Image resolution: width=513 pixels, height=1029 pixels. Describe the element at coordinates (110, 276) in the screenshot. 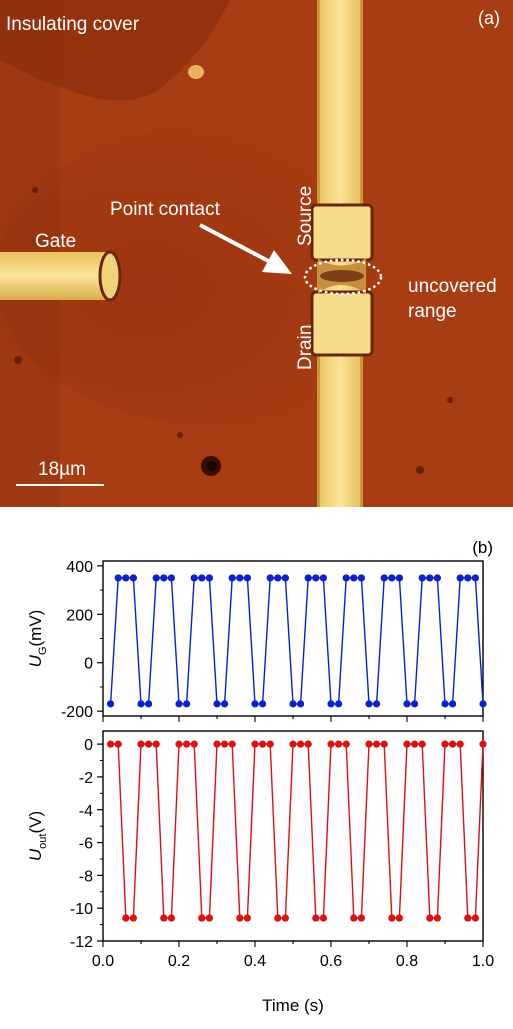

I see `gate-tip` at that location.